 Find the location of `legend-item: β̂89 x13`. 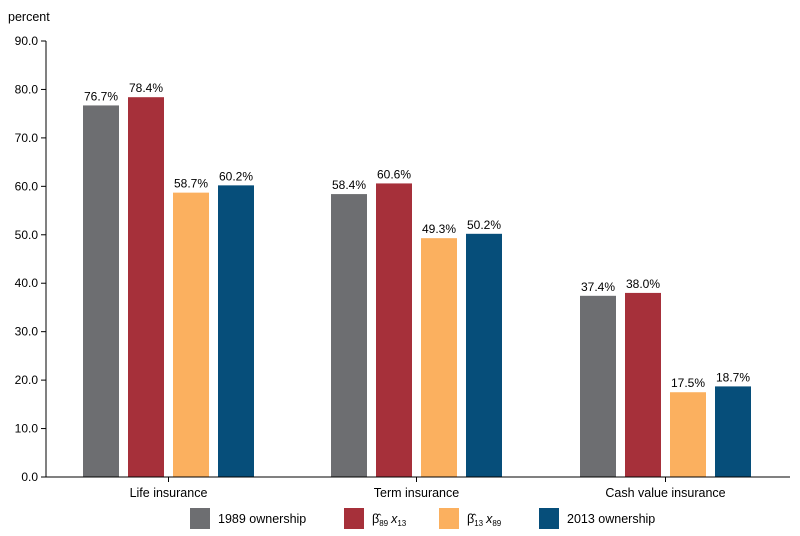

legend-item: β̂89 x13 is located at coordinates (375, 518).